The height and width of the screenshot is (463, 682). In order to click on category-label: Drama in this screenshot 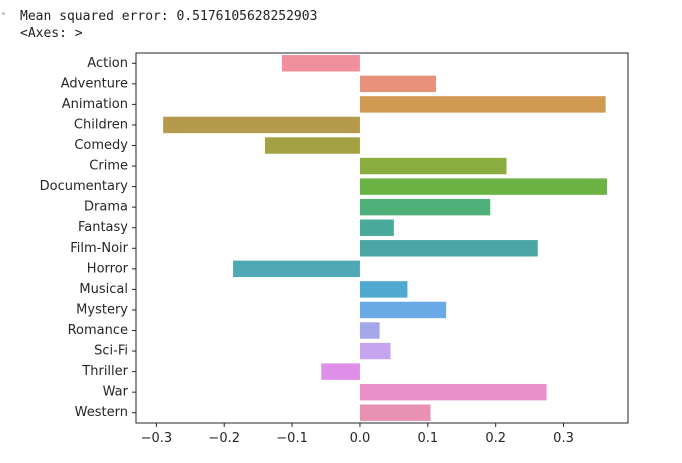, I will do `click(106, 207)`.